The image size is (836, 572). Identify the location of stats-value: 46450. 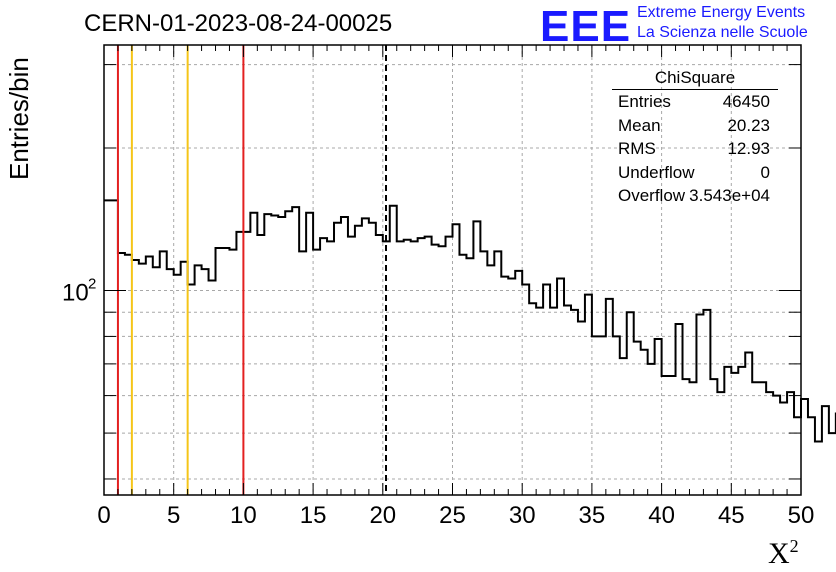
(746, 101).